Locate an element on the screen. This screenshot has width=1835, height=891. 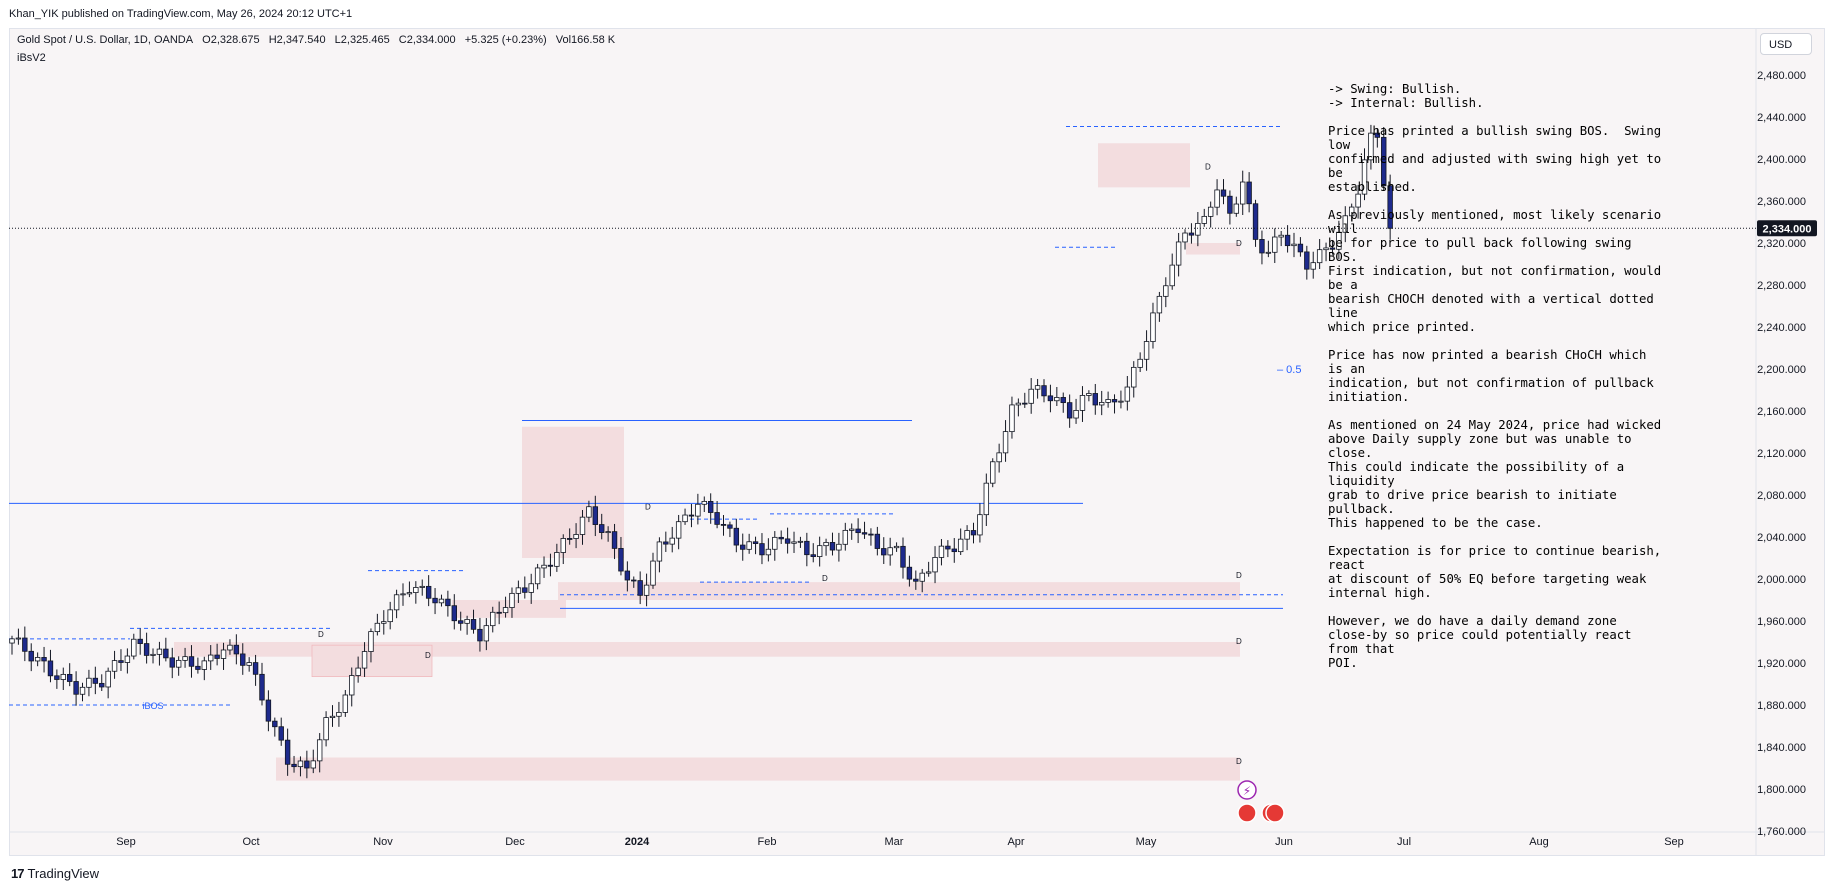
demand-supply-zone is located at coordinates (1213, 249).